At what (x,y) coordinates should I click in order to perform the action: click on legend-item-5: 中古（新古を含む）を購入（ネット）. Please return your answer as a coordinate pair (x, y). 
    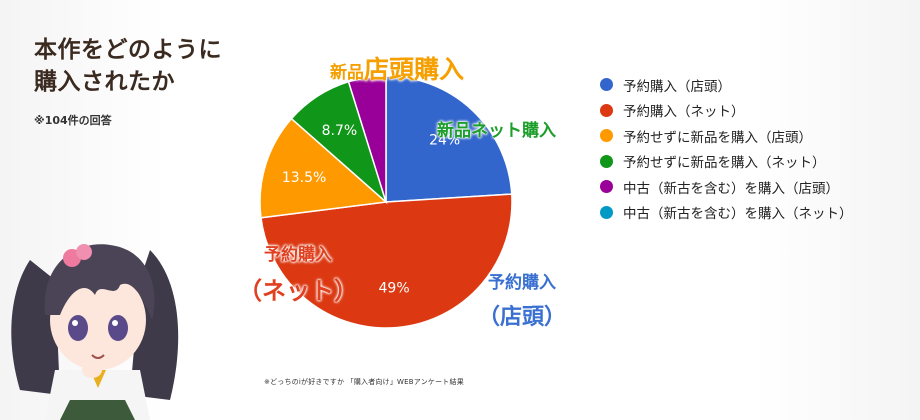
    Looking at the image, I should click on (726, 213).